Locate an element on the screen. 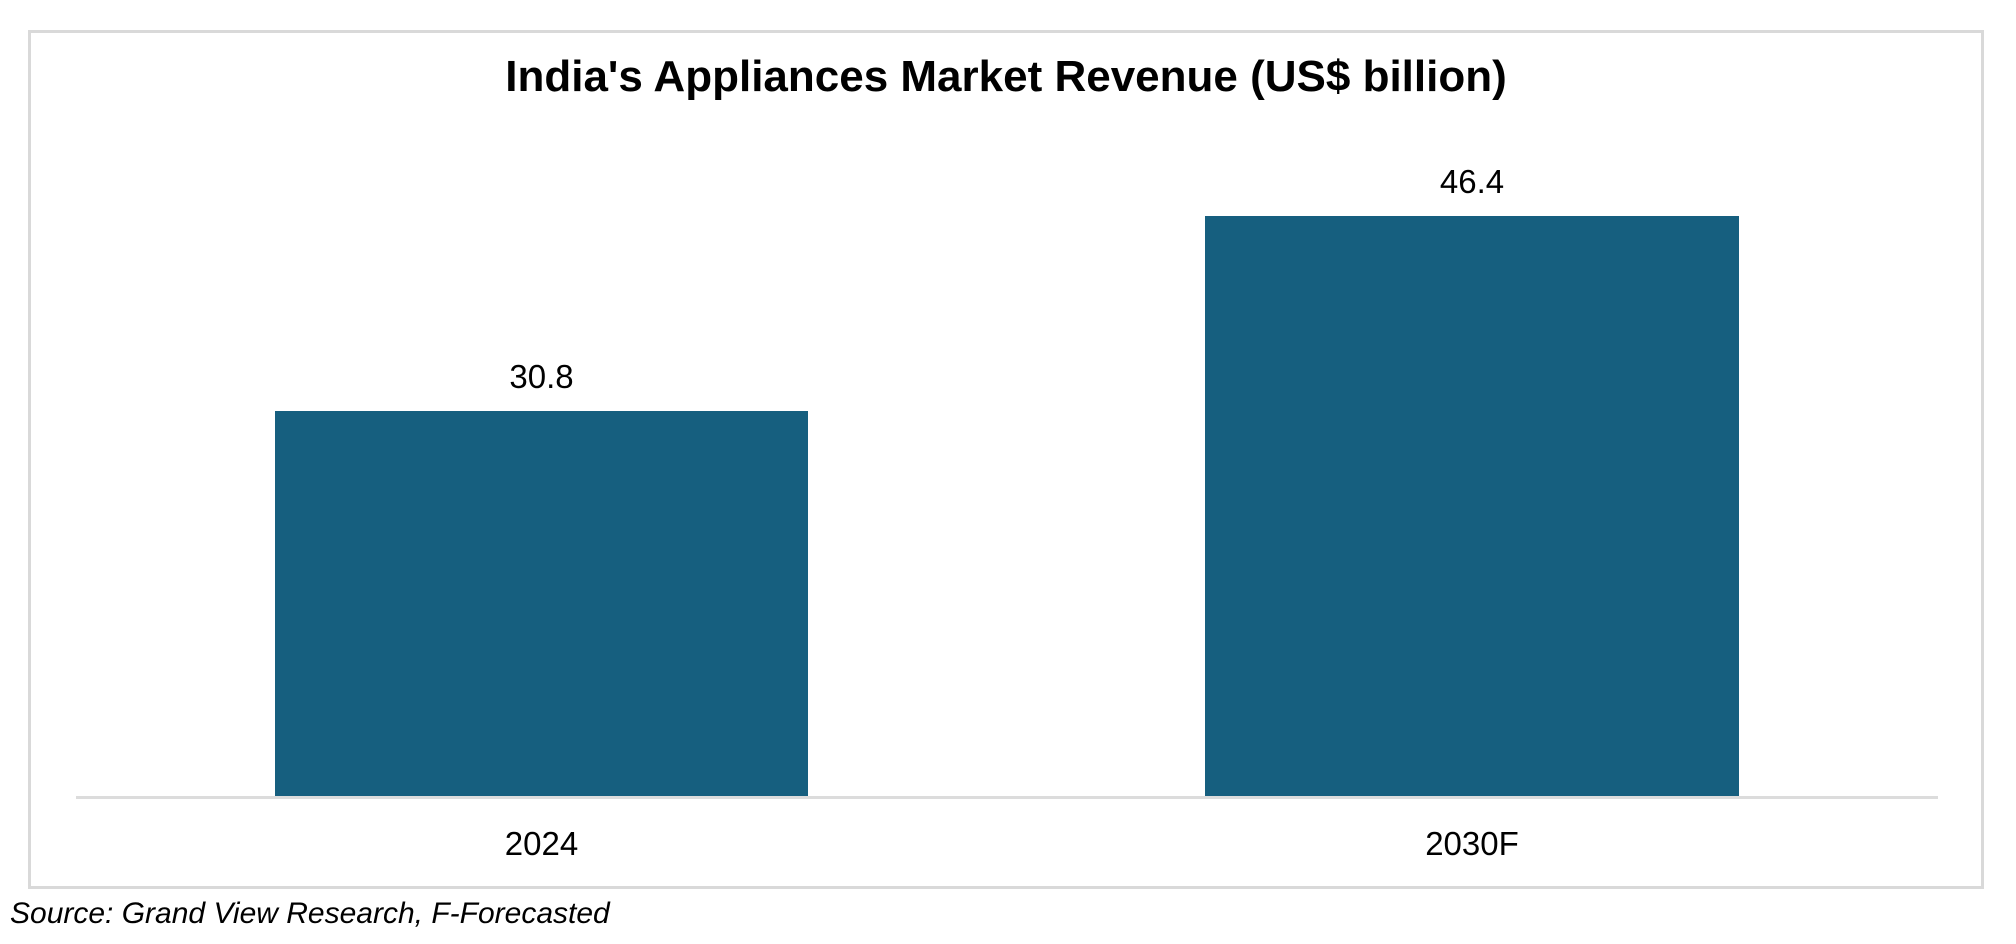  bar-2024 is located at coordinates (541, 603).